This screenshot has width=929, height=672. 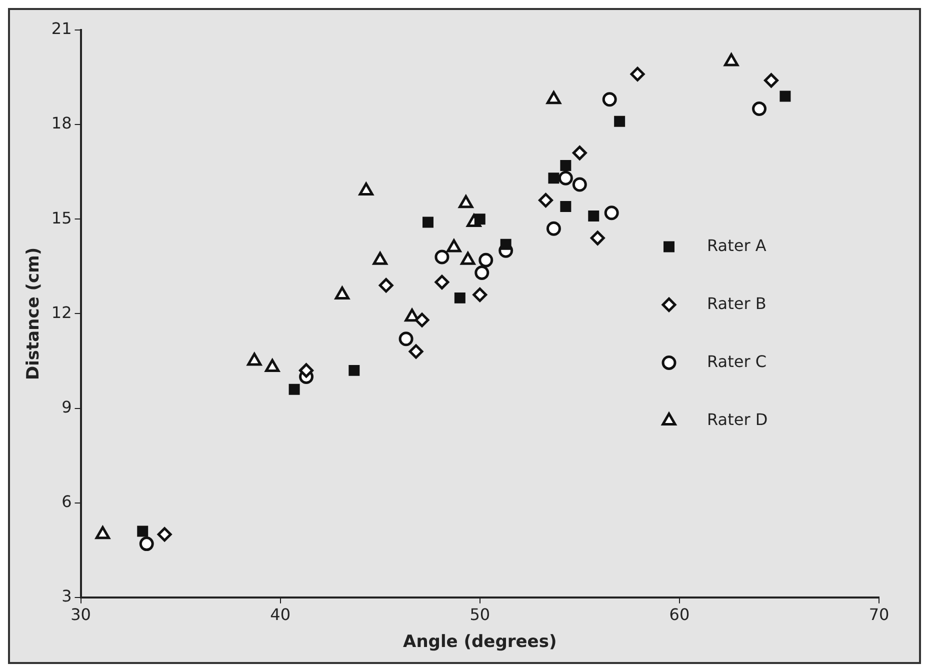 What do you see at coordinates (280, 614) in the screenshot?
I see `x-tick-label: 40` at bounding box center [280, 614].